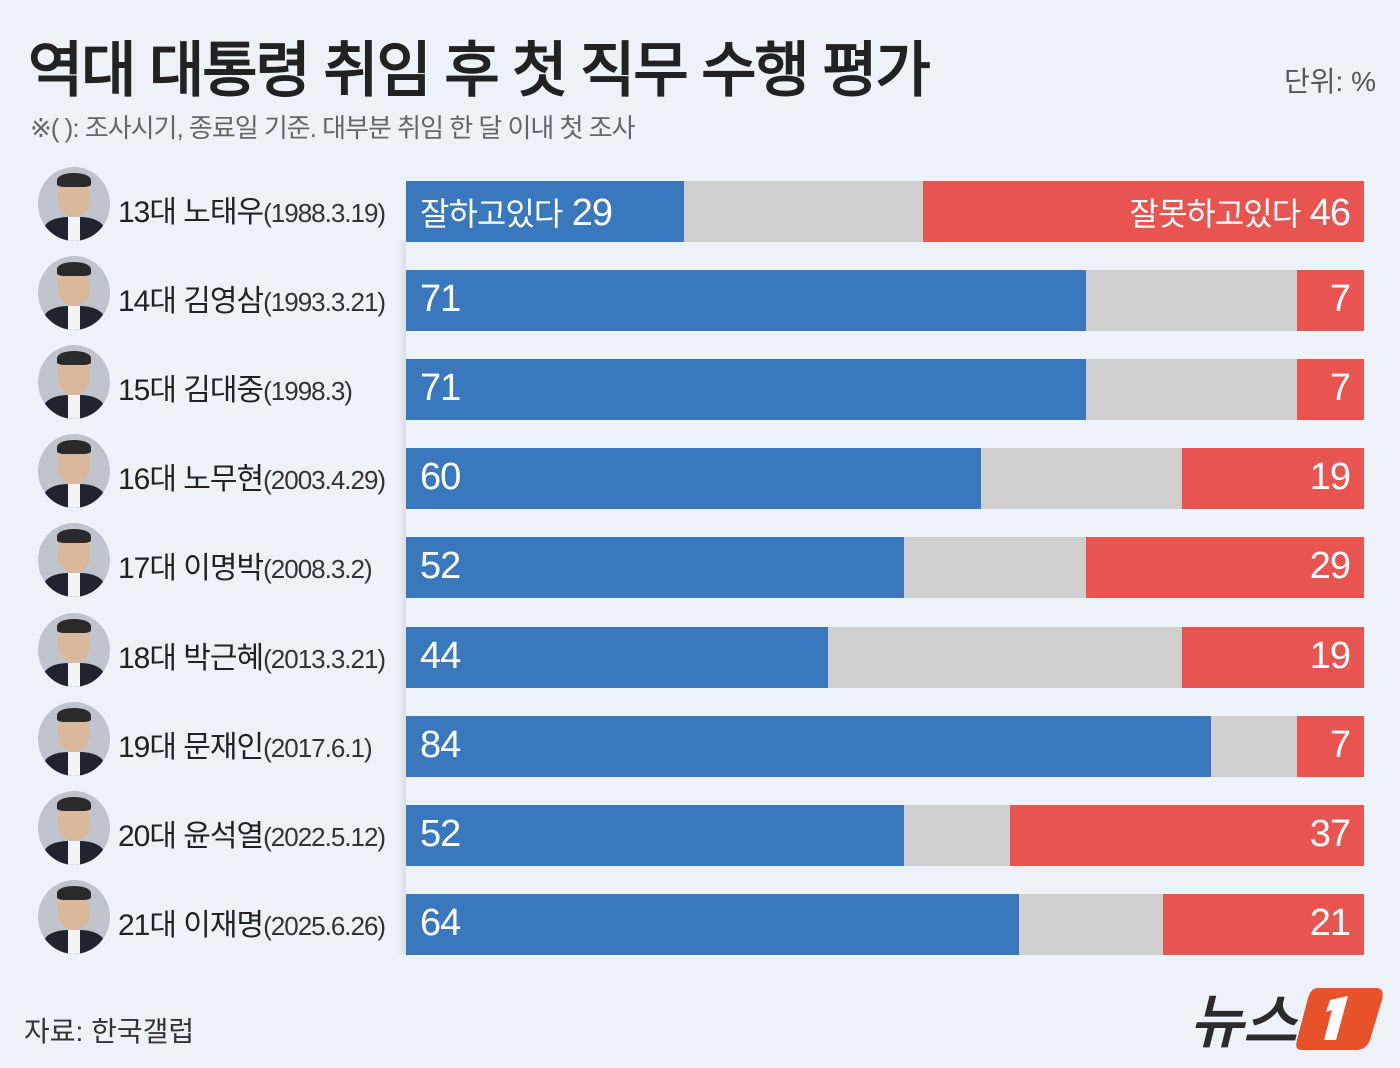 This screenshot has width=1400, height=1068. I want to click on chart-row: 14대 김영삼(1993.3.21) 71 7, so click(700, 294).